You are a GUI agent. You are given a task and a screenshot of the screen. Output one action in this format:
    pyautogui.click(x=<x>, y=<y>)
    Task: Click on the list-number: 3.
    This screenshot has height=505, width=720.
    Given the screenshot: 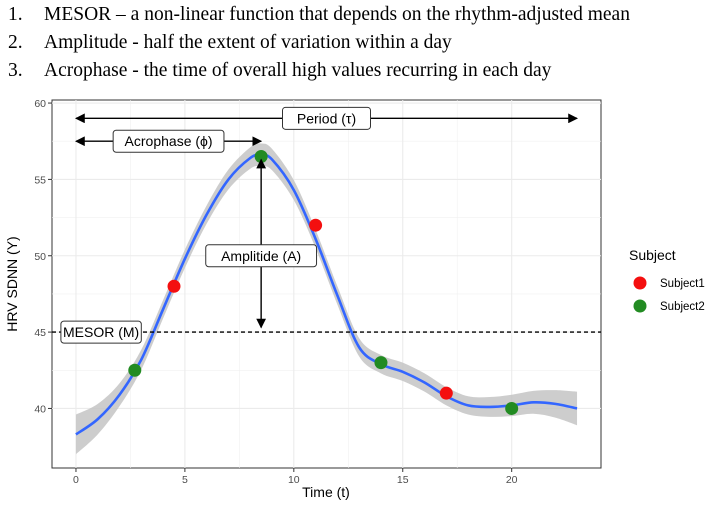 What is the action you would take?
    pyautogui.click(x=15, y=70)
    